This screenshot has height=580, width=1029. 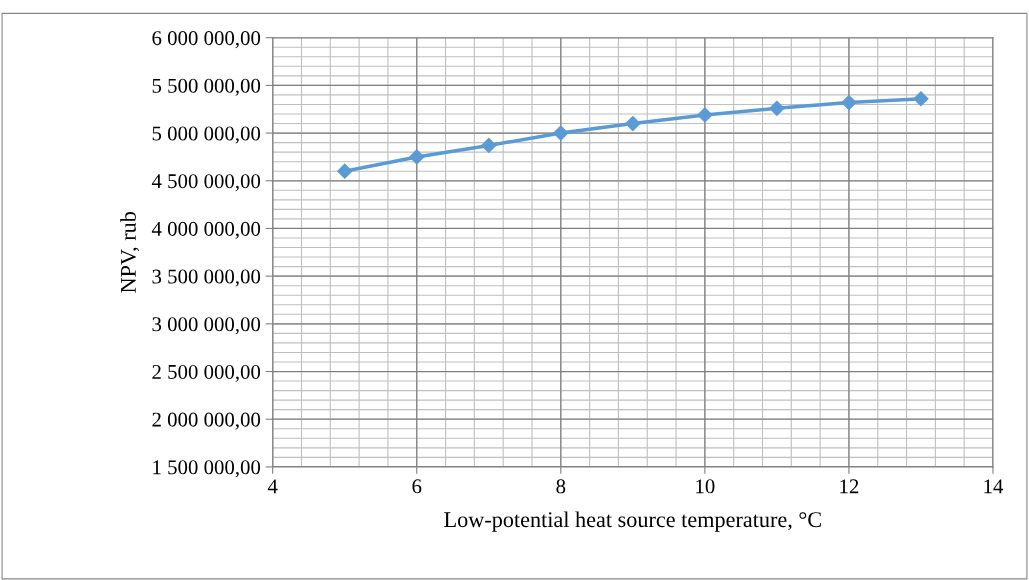 I want to click on x-tick-label: 10, so click(x=705, y=486).